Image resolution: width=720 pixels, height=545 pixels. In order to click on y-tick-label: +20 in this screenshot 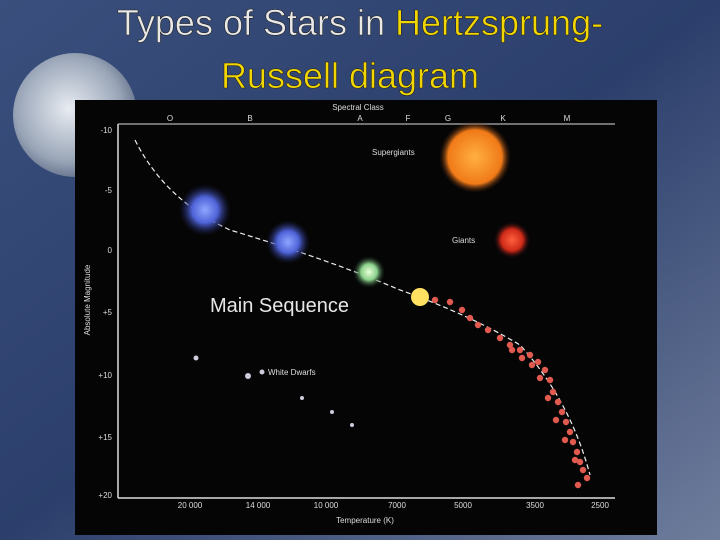, I will do `click(105, 495)`.